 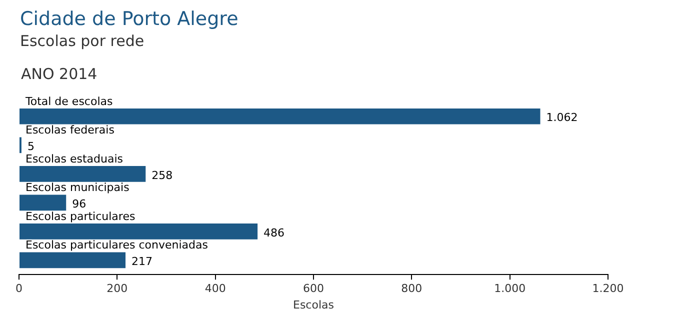 What do you see at coordinates (78, 187) in the screenshot?
I see `y-tick-label: Escolas municipais` at bounding box center [78, 187].